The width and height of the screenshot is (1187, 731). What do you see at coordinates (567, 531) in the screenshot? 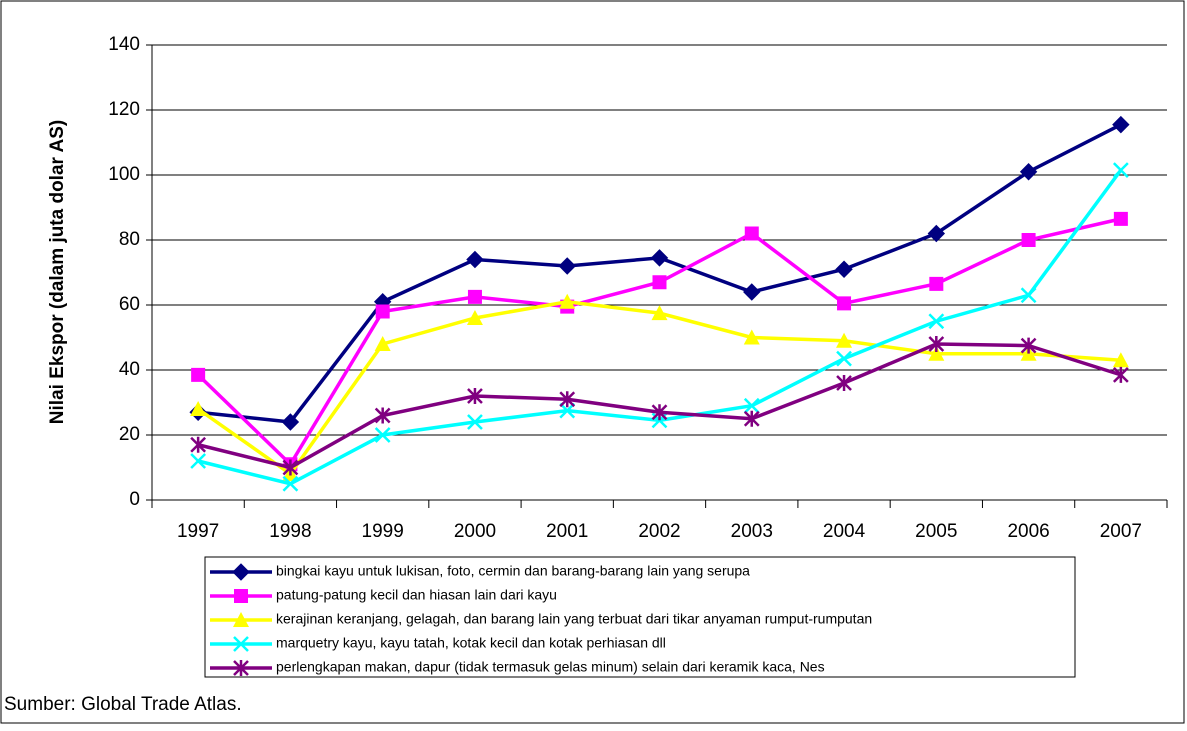
I see `x-tick-label: 2001` at bounding box center [567, 531].